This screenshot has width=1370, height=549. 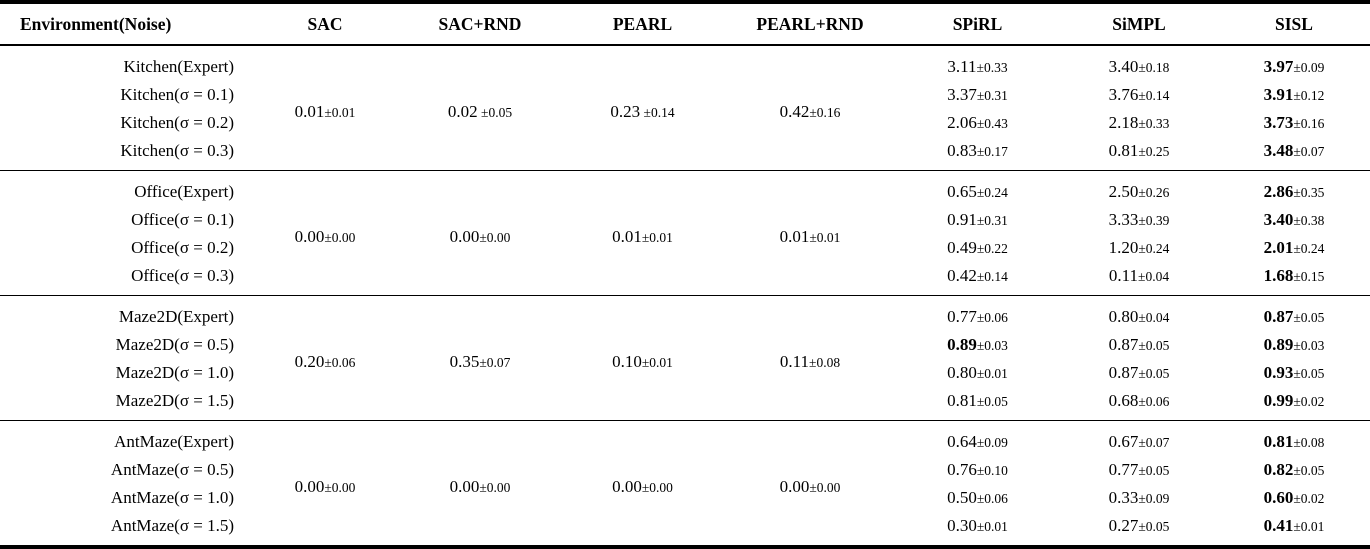 What do you see at coordinates (962, 469) in the screenshot?
I see `mean-value: 0.76` at bounding box center [962, 469].